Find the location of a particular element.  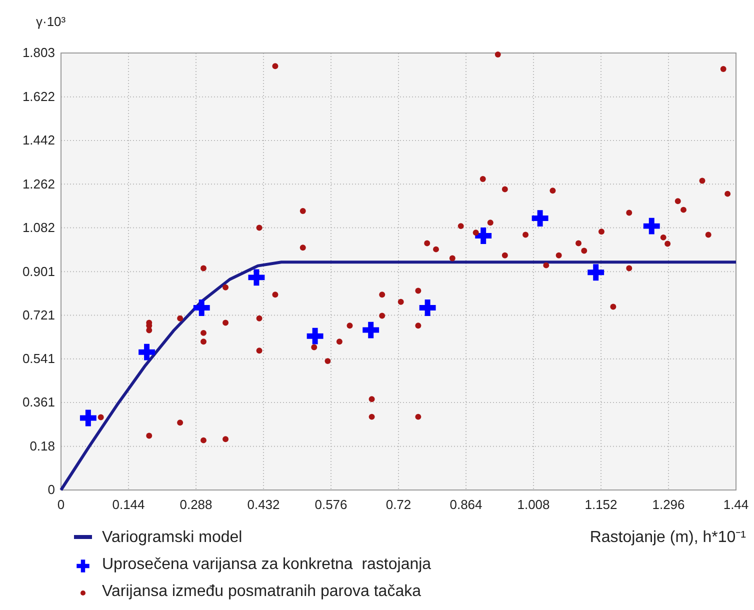

y-tick-label: 1.262 is located at coordinates (38, 184).